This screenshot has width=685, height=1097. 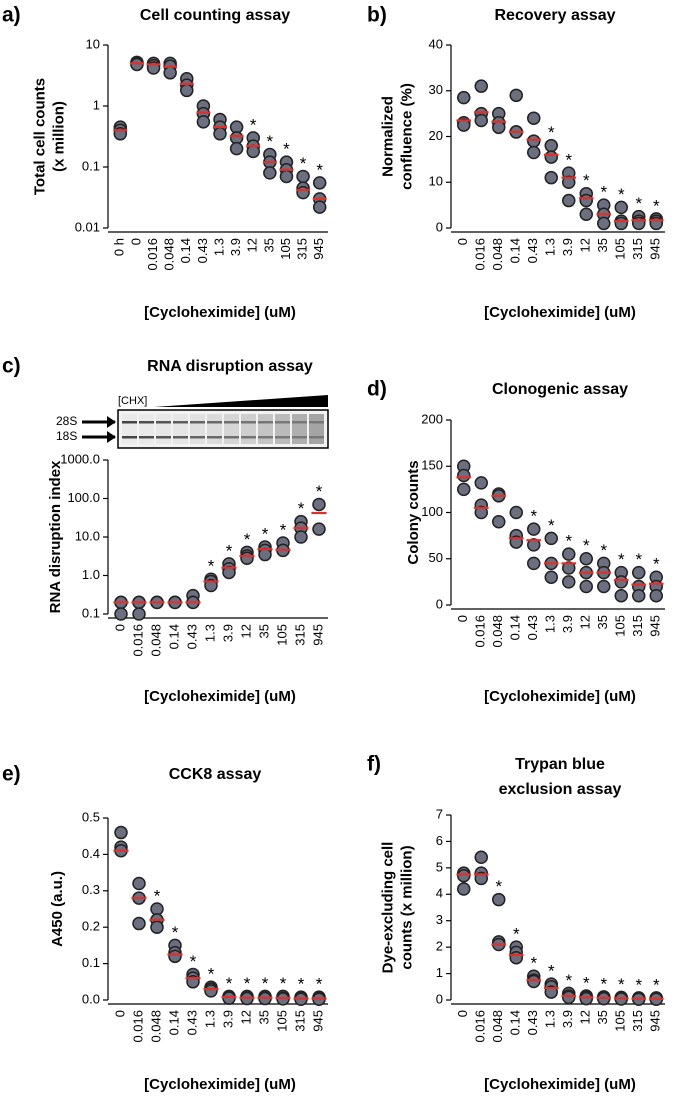 What do you see at coordinates (550, 624) in the screenshot?
I see `x-tick-label: 1.3` at bounding box center [550, 624].